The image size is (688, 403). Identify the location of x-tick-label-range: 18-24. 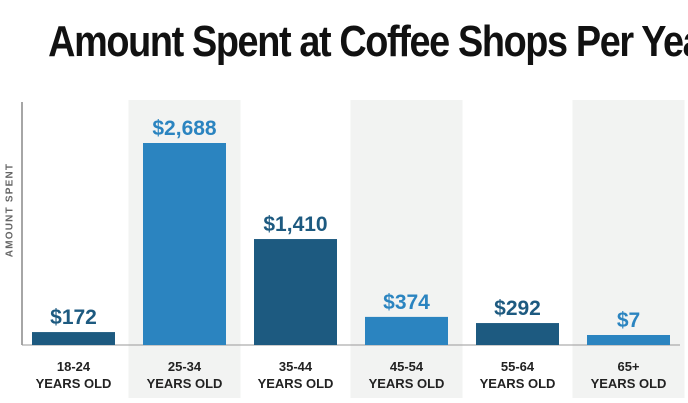
(74, 366).